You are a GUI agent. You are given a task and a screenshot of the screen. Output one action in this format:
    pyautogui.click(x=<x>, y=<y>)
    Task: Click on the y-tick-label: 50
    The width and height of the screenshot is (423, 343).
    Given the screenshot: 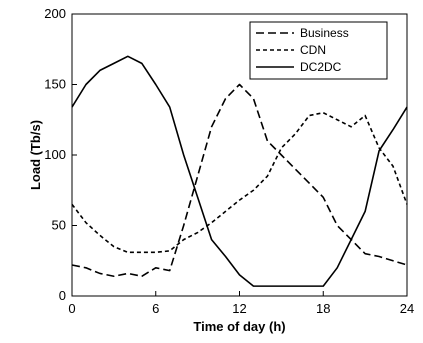 What is the action you would take?
    pyautogui.click(x=59, y=225)
    